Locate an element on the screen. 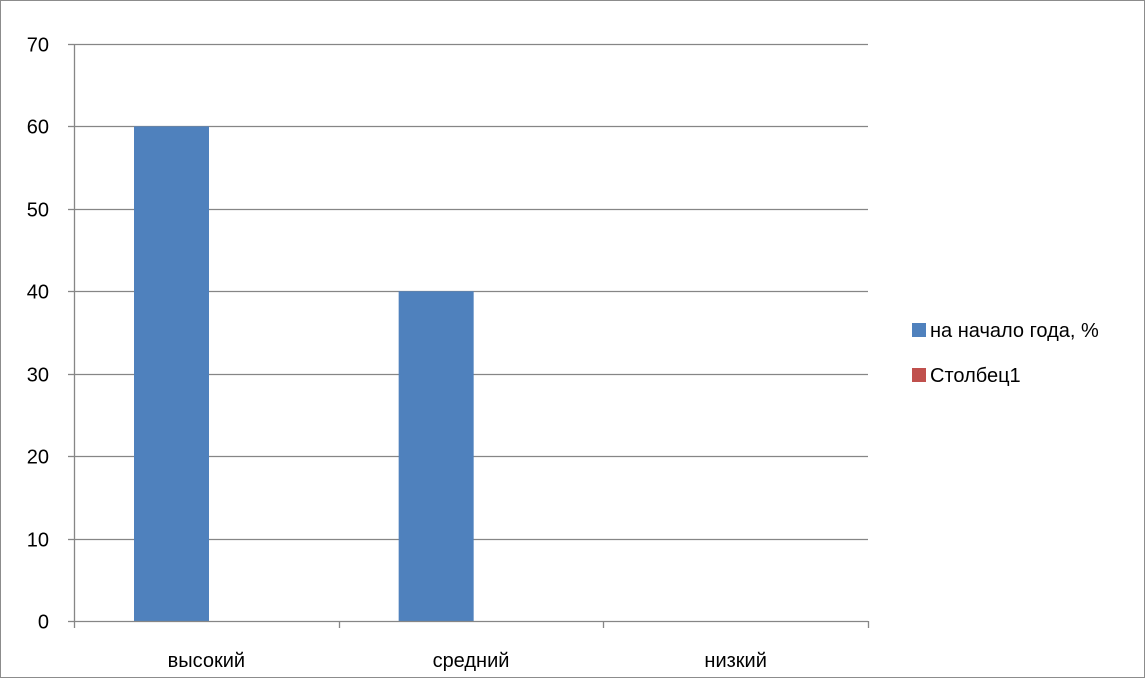  y-tick-labels: 0 10 20 30 40 50 60 70 is located at coordinates (38, 334).